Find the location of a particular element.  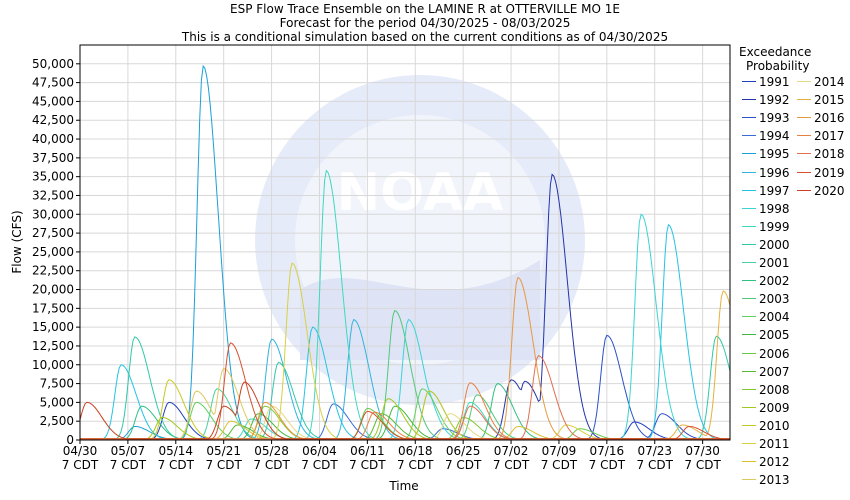

legend-label: 2018 is located at coordinates (829, 154).